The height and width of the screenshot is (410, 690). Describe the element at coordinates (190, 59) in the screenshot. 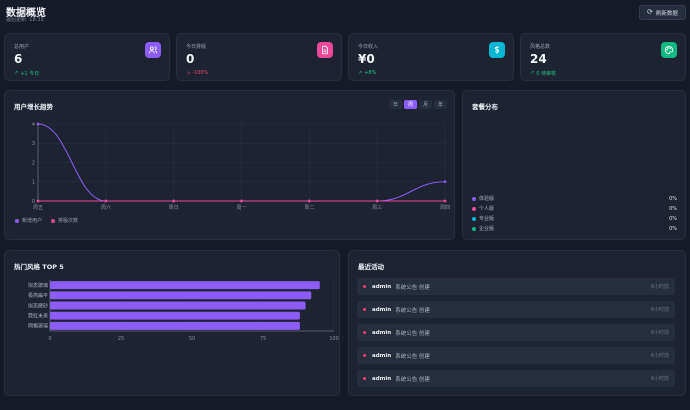

I see `stat-value: 0` at that location.